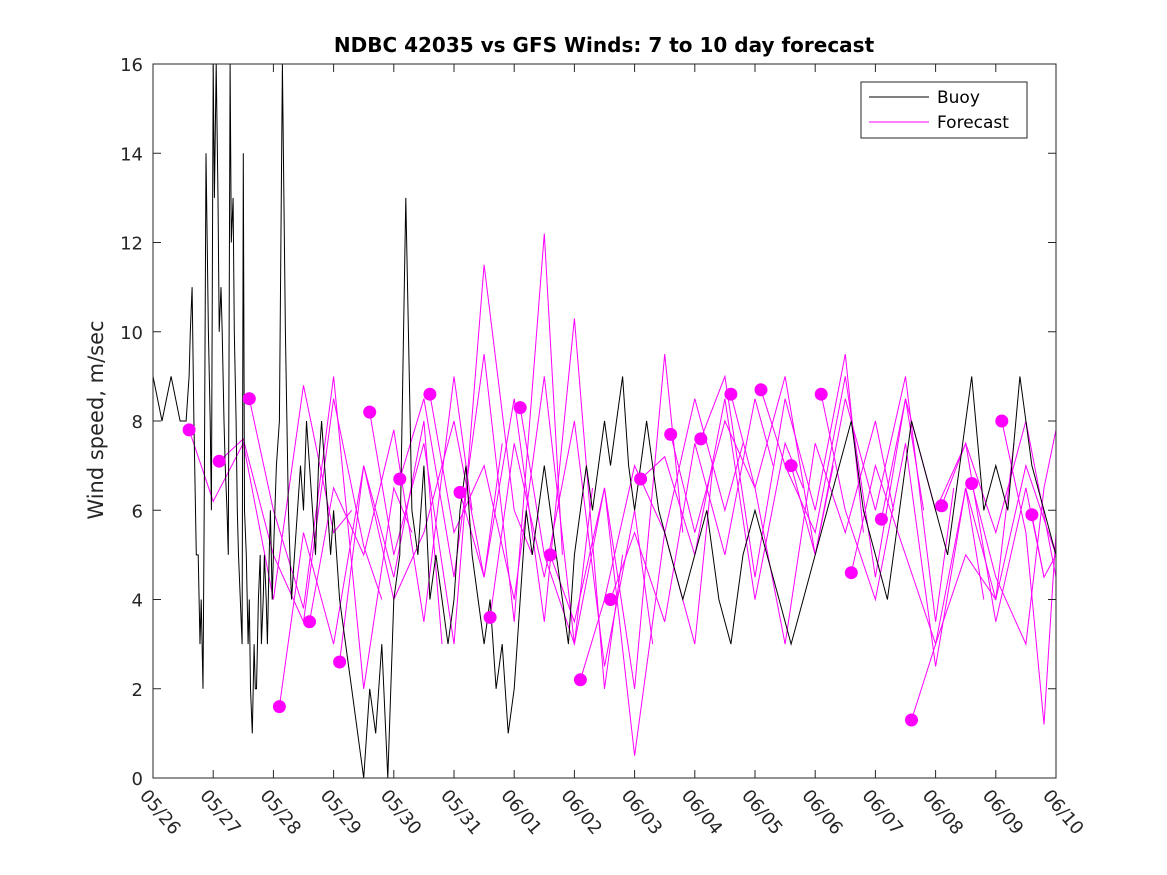  Describe the element at coordinates (137, 422) in the screenshot. I see `y-tick-label-8: 8` at that location.